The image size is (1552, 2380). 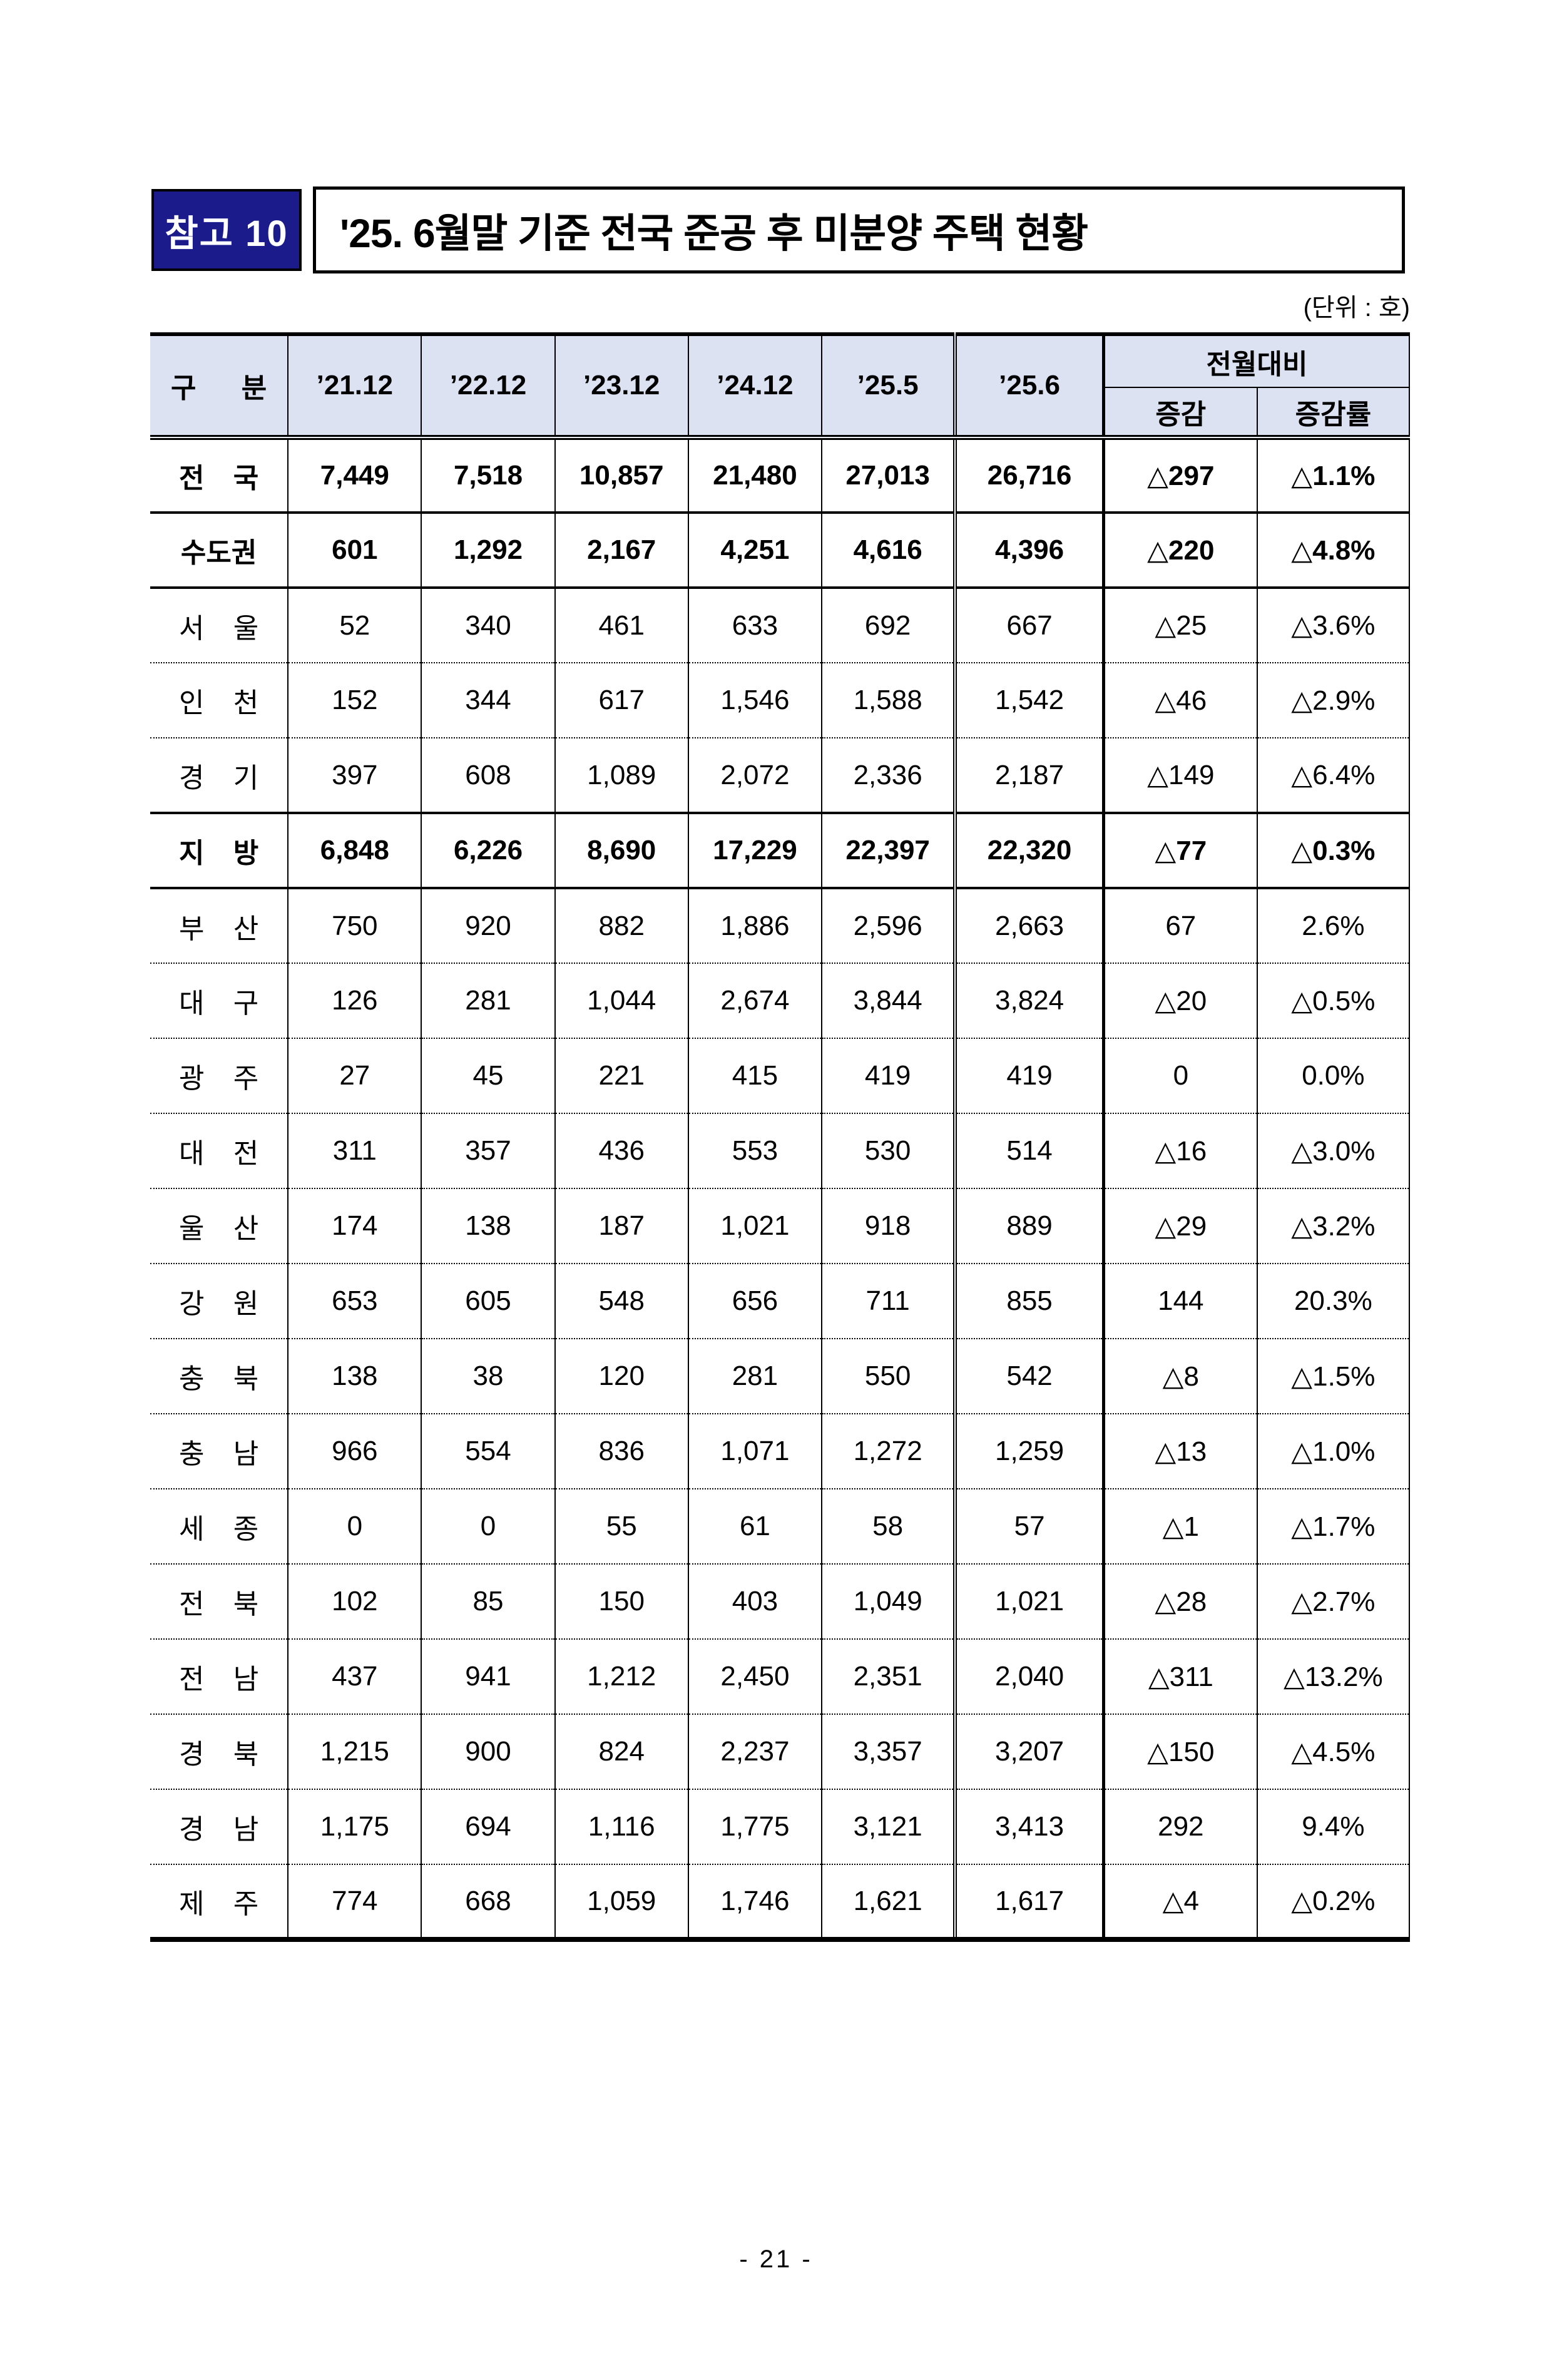 I want to click on value-cell: 27,013, so click(x=889, y=475).